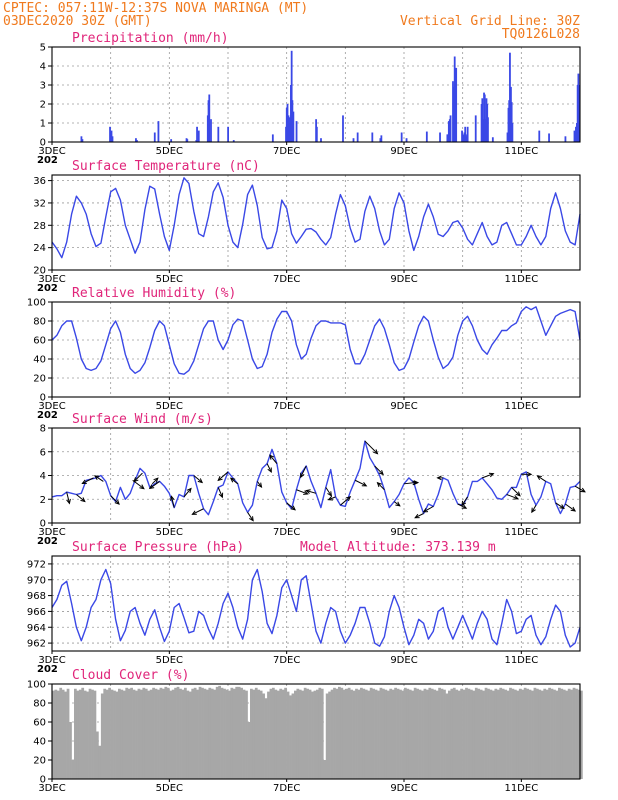 This screenshot has width=618, height=800. What do you see at coordinates (39, 704) in the screenshot?
I see `y-tick-label: 80` at bounding box center [39, 704].